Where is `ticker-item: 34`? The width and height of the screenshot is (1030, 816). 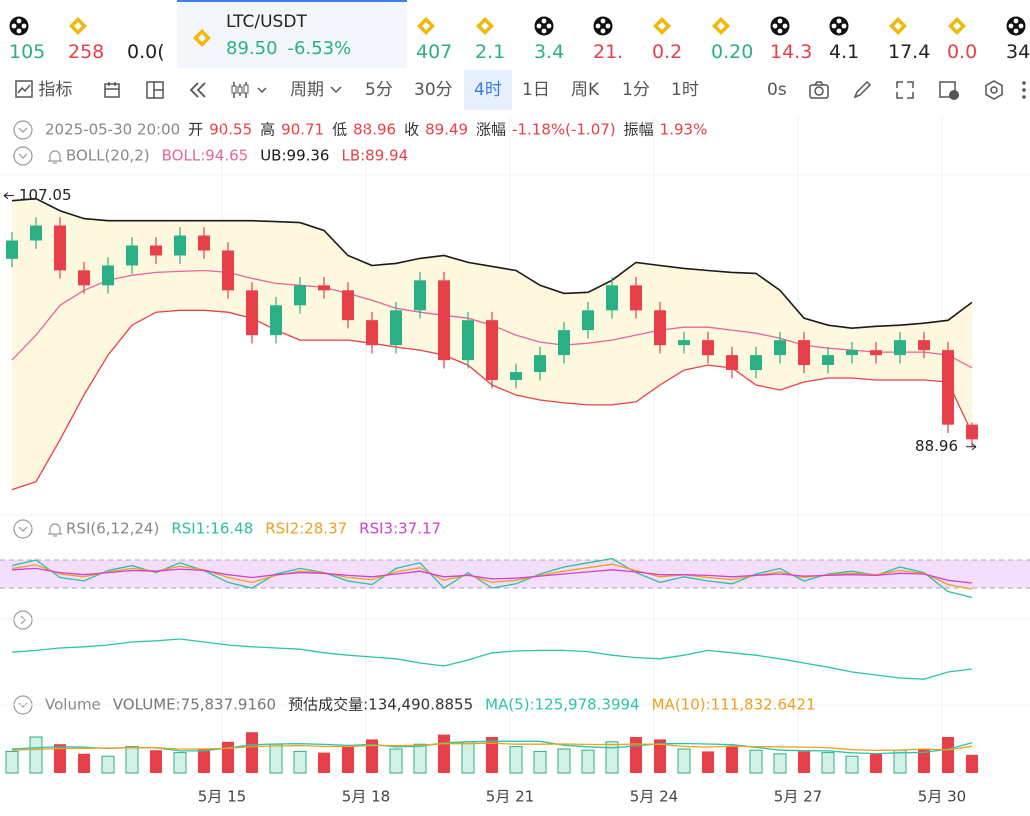 ticker-item: 34 is located at coordinates (1013, 34).